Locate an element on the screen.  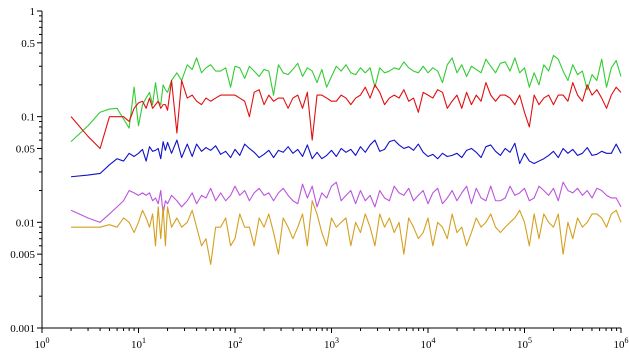
y-tick-label: 0.1 is located at coordinates (28, 118).